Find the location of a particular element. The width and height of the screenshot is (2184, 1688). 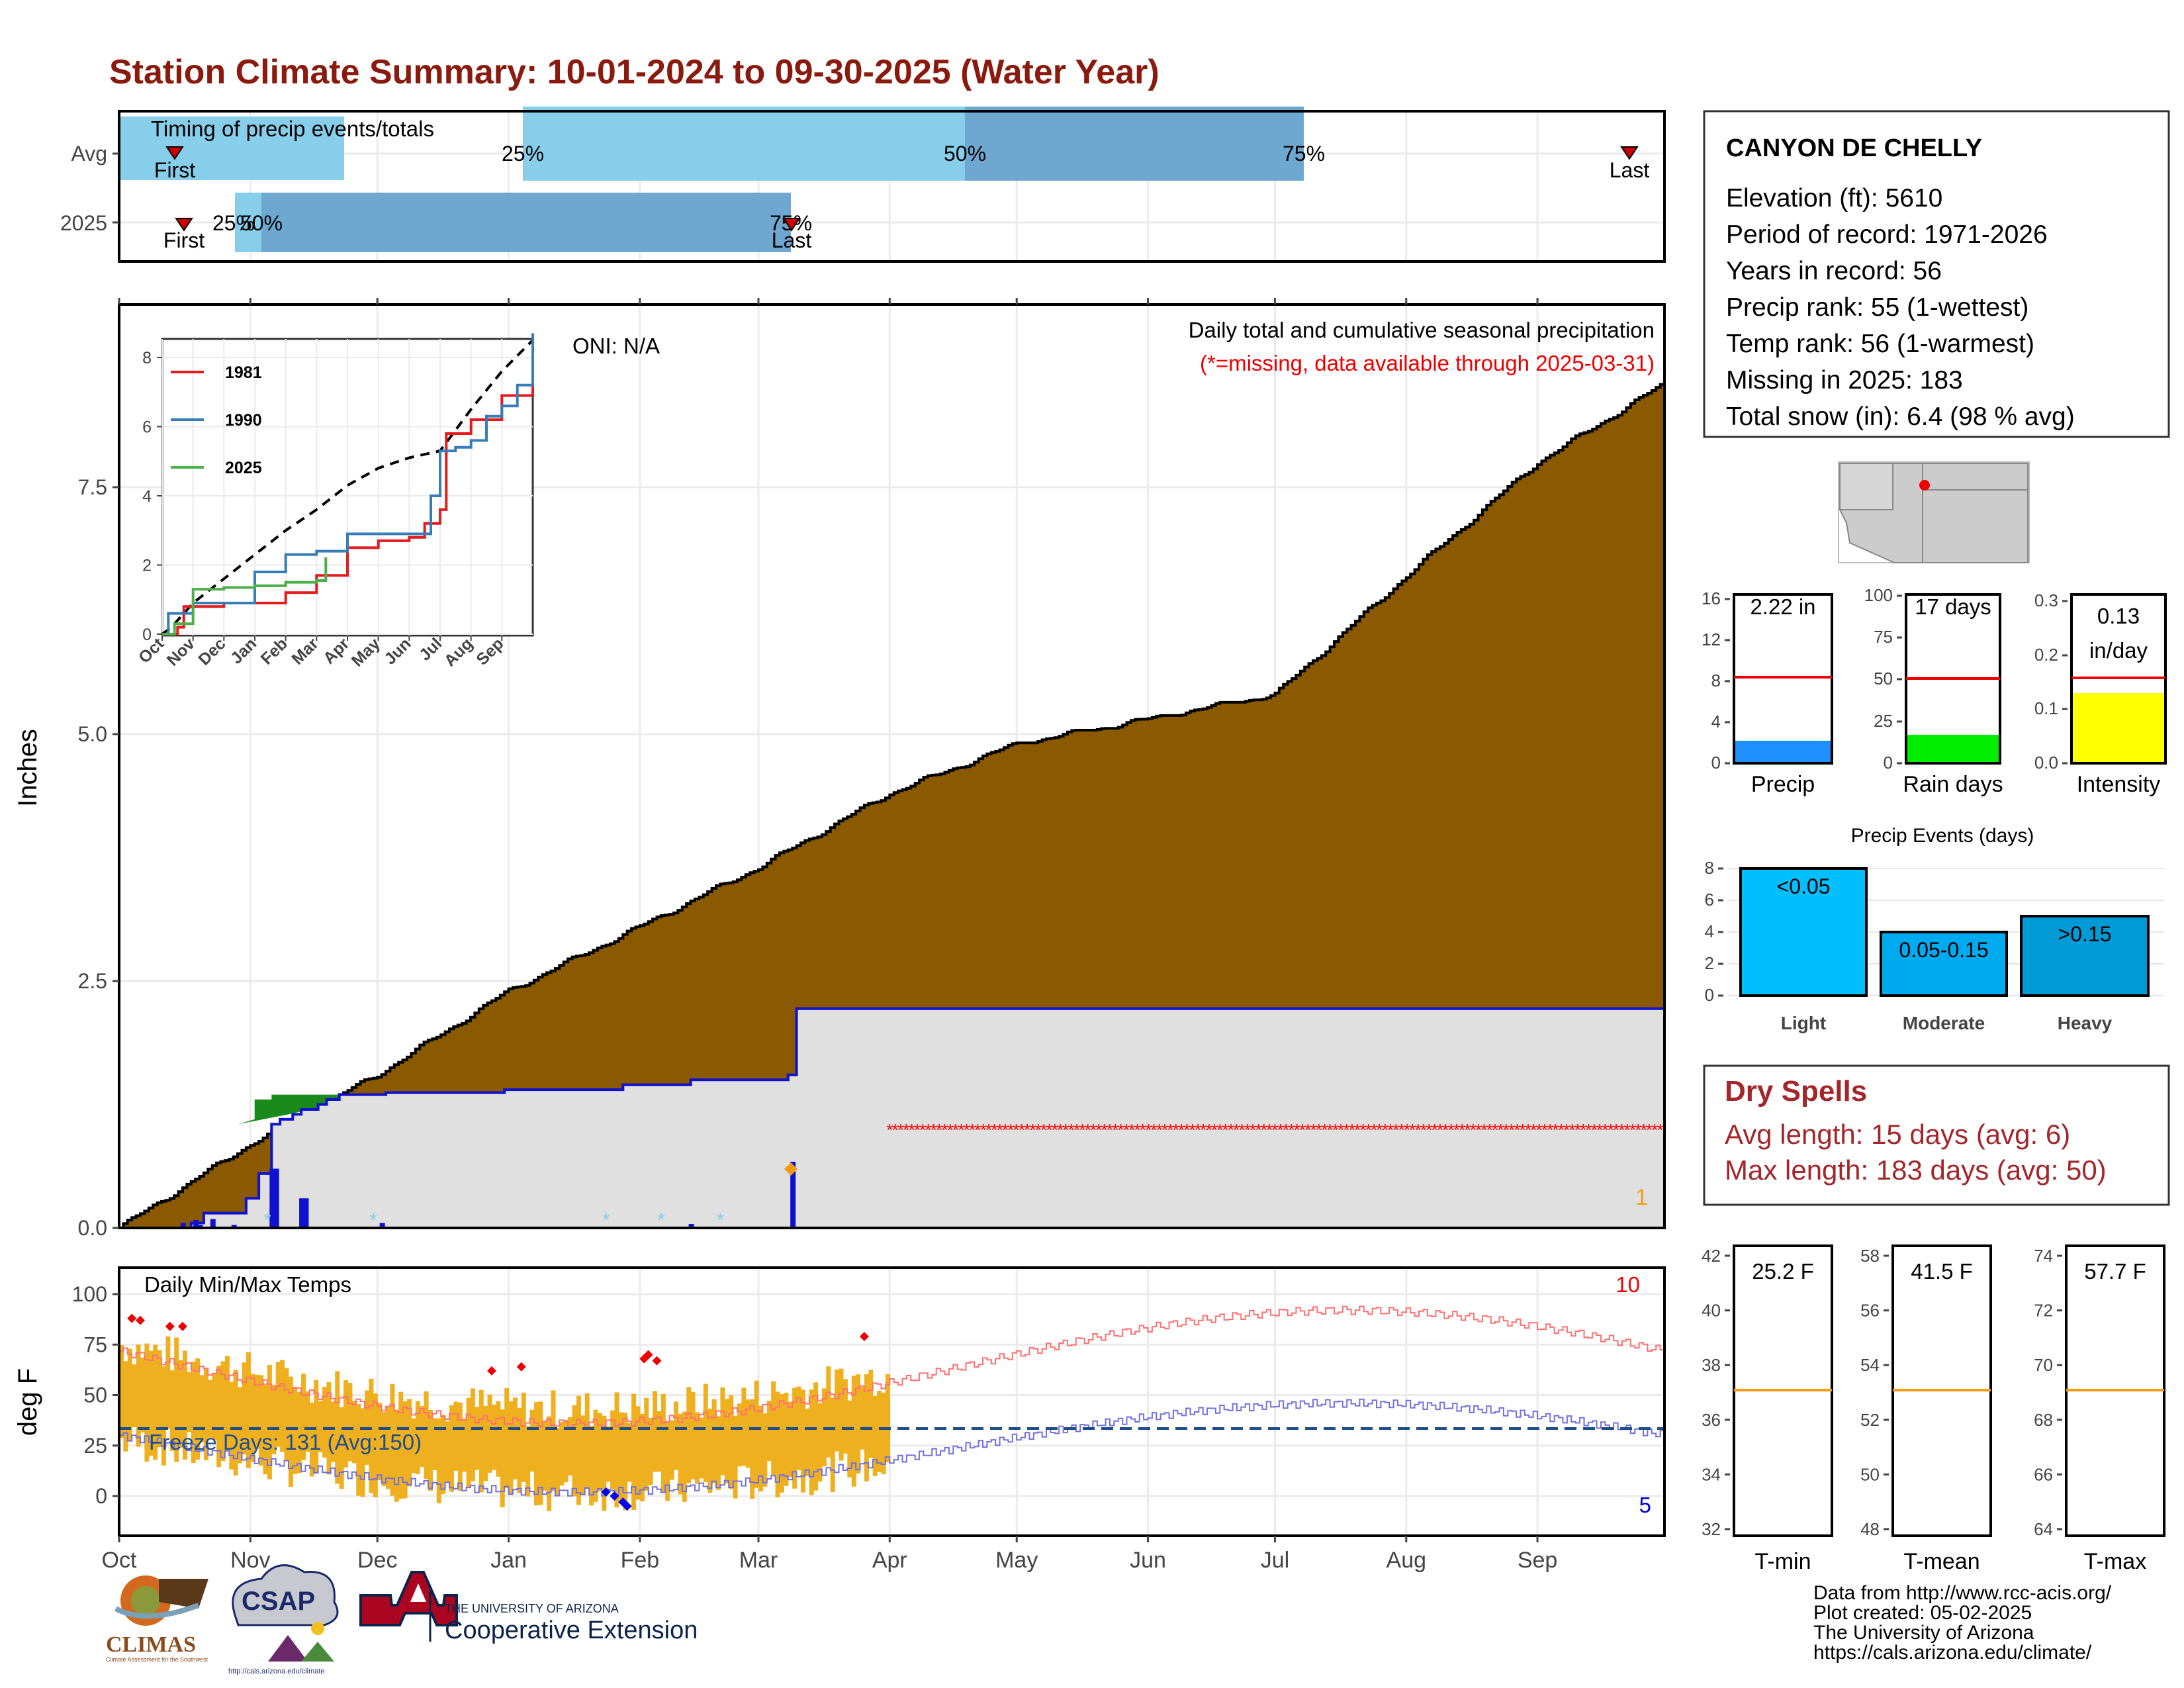

month-label-Jul: Jul is located at coordinates (1275, 1560).